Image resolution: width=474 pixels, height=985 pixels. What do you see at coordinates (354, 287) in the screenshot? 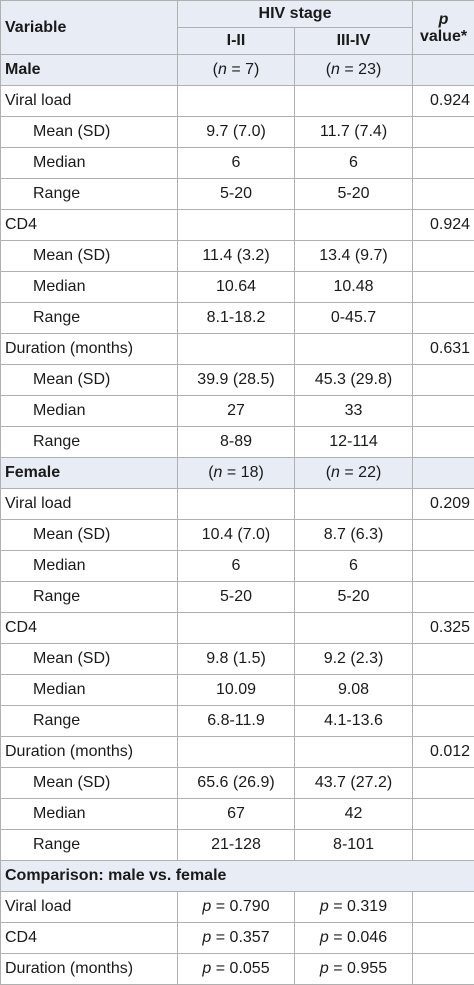
I see `stage-2-value: 10.48` at bounding box center [354, 287].